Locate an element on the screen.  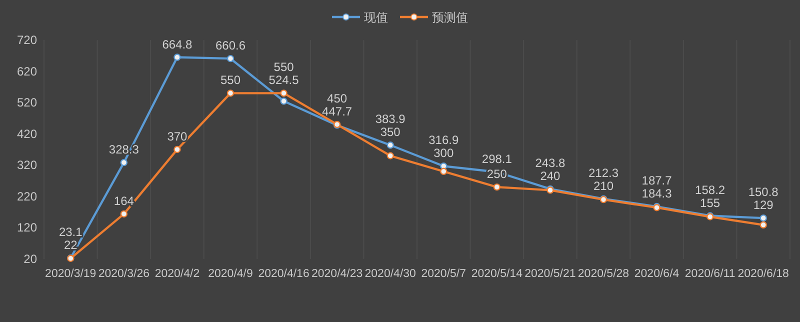
legend-label: 现值 is located at coordinates (376, 17).